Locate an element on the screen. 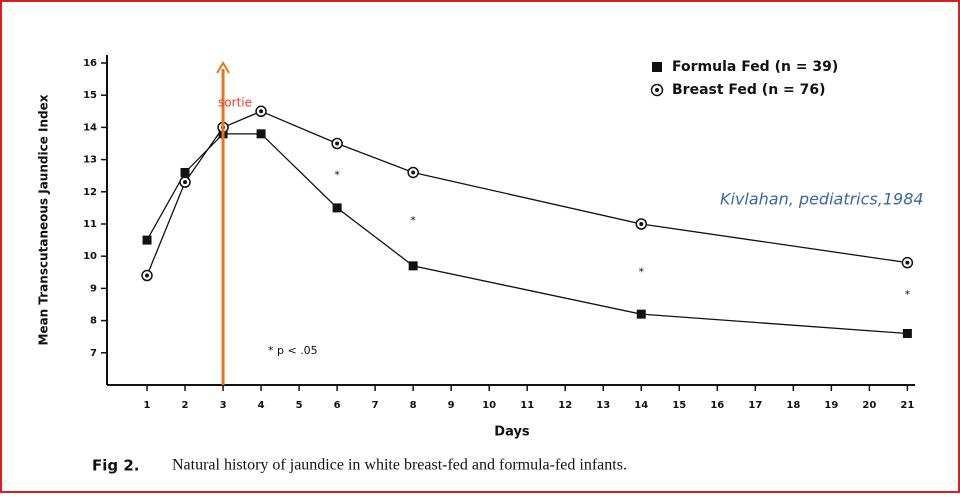 This screenshot has height=497, width=960. legend-label: Formula Fed (n = 39) is located at coordinates (755, 67).